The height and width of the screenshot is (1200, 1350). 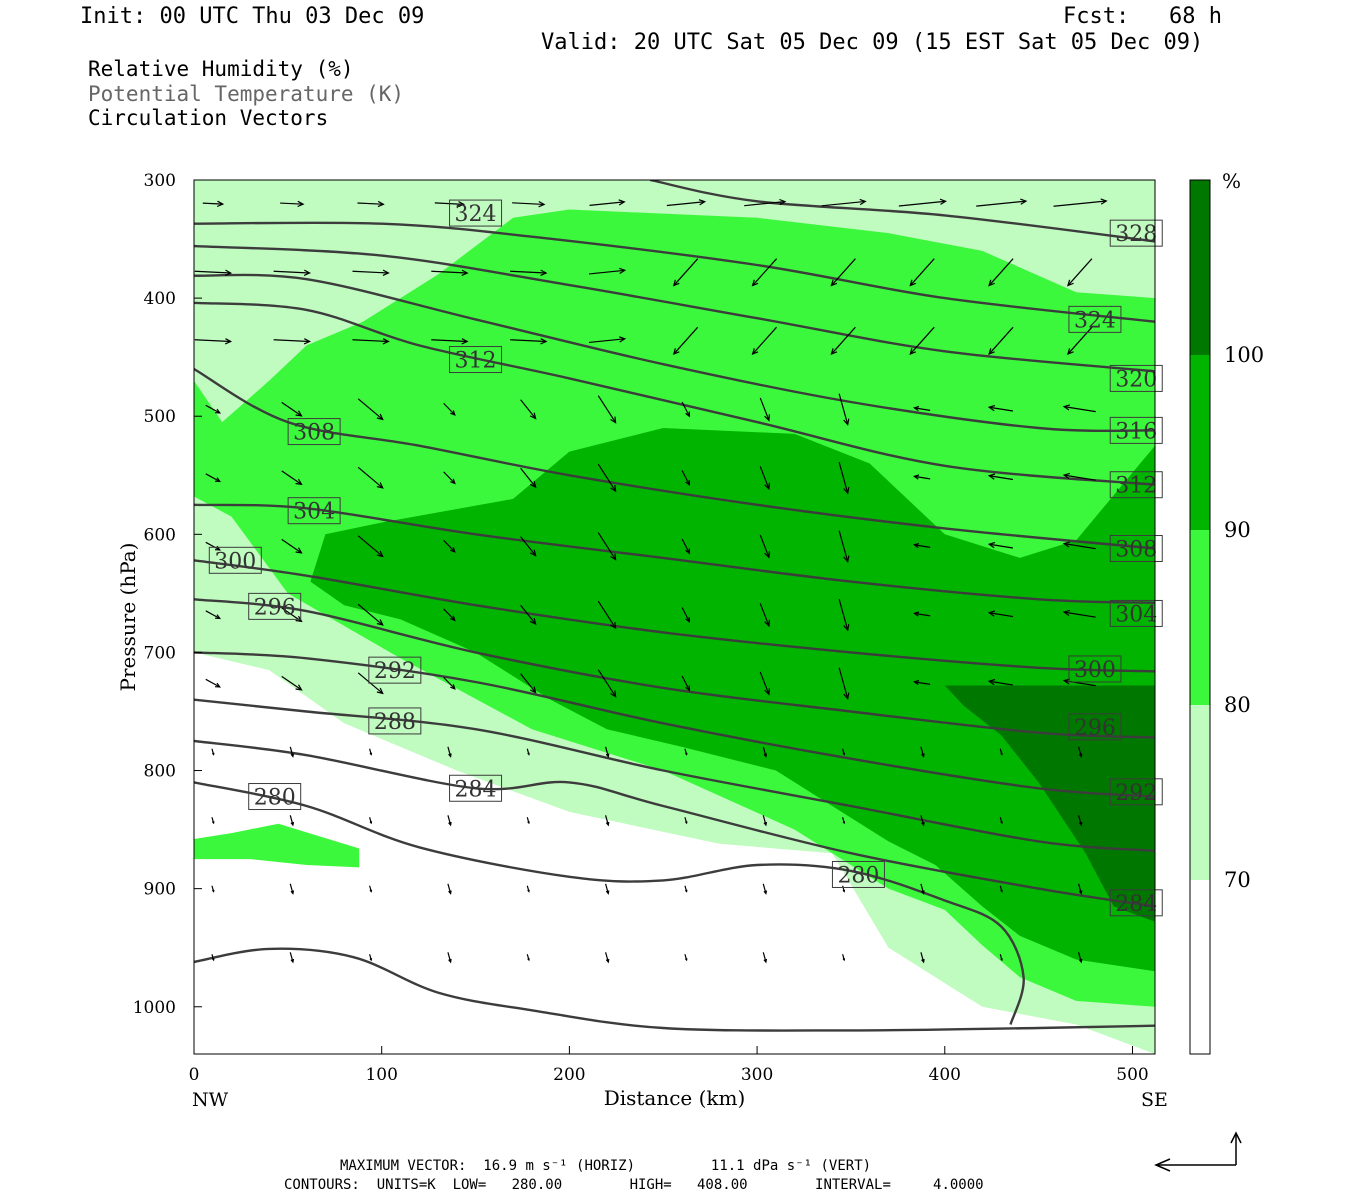 I want to click on max-vector-horiz-unit: m s⁻¹ (HORIZ), so click(x=580, y=1166).